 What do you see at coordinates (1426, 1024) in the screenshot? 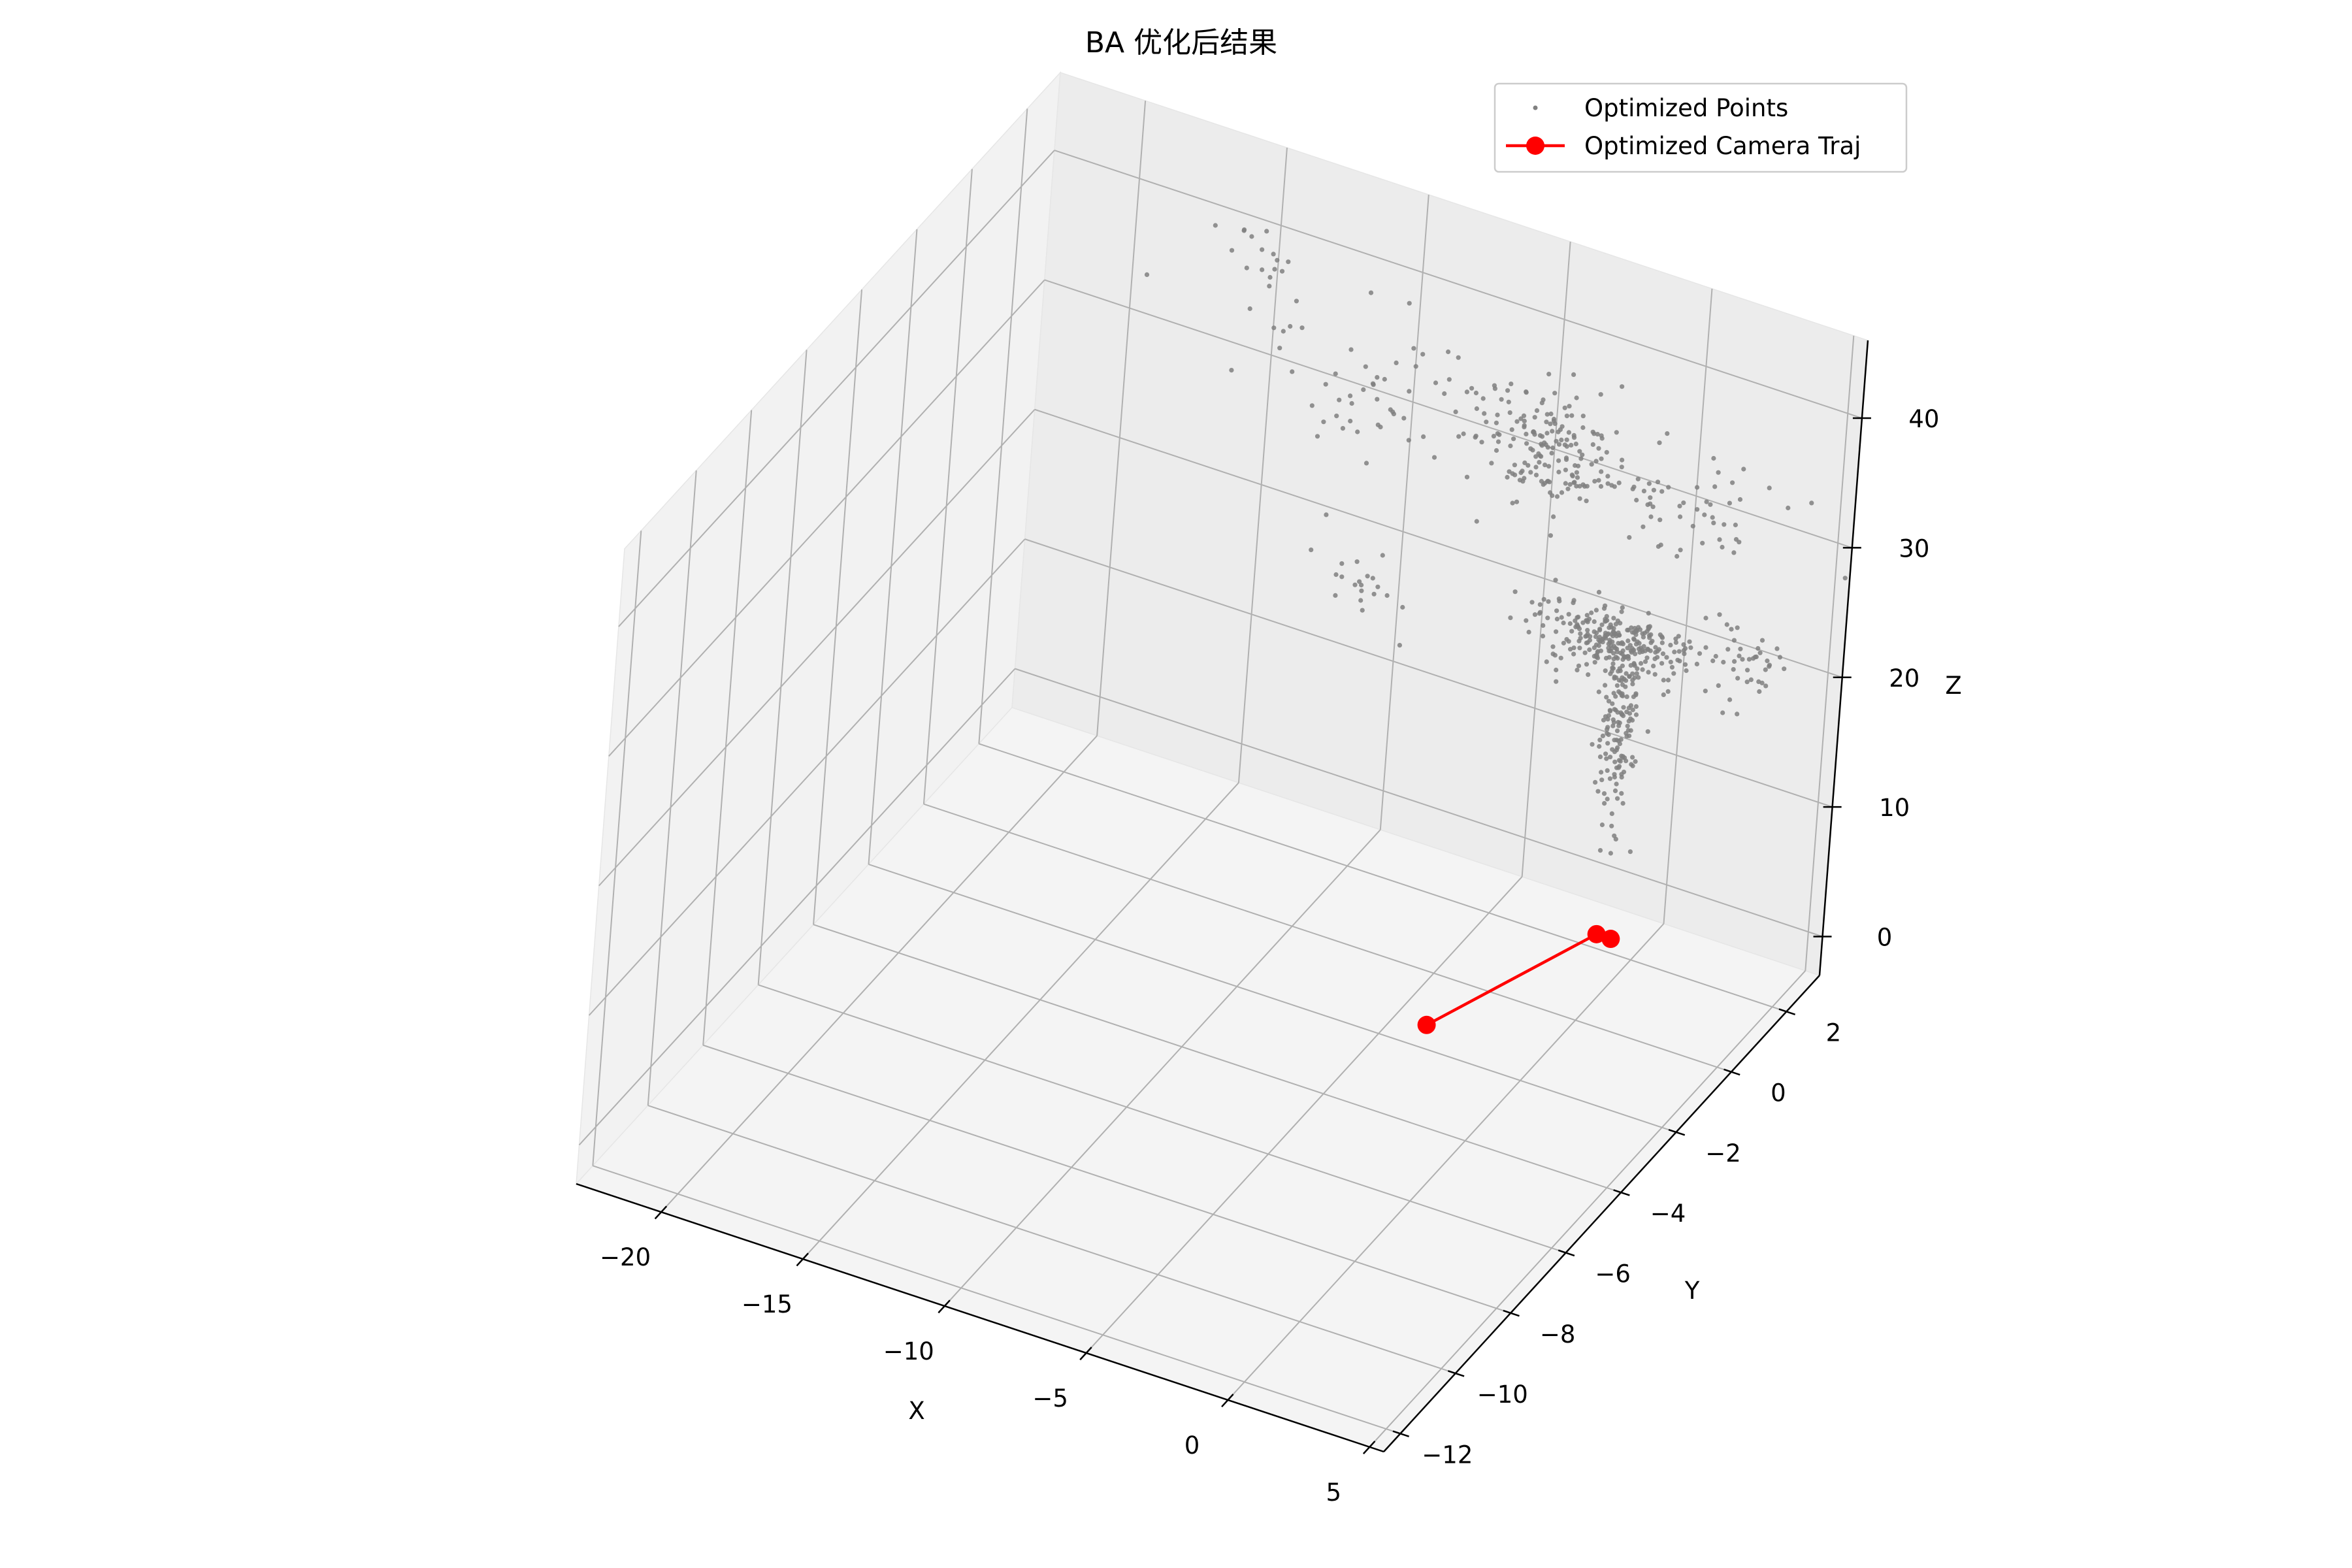
I see `camera-traj-marker` at bounding box center [1426, 1024].